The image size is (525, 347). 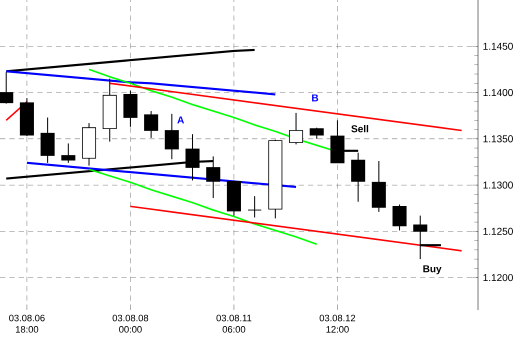 What do you see at coordinates (338, 323) in the screenshot?
I see `x-tick-label: 03.08.12 12:00` at bounding box center [338, 323].